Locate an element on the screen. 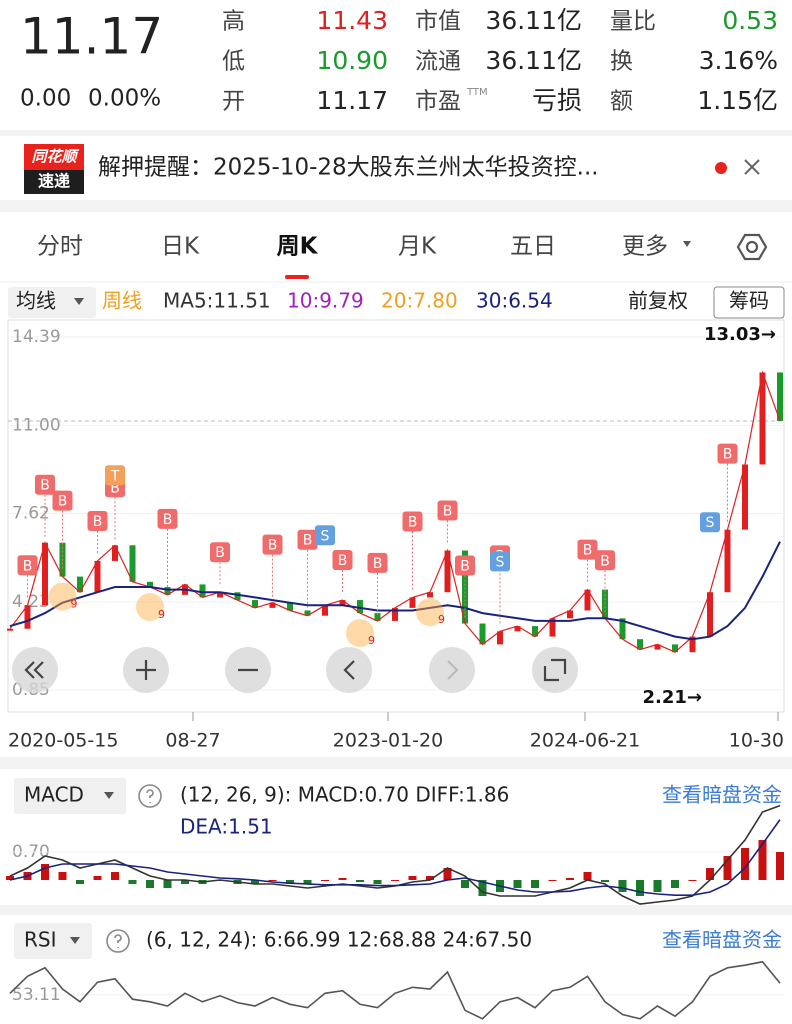  x-tick-label: 2024-06-21 is located at coordinates (585, 741).